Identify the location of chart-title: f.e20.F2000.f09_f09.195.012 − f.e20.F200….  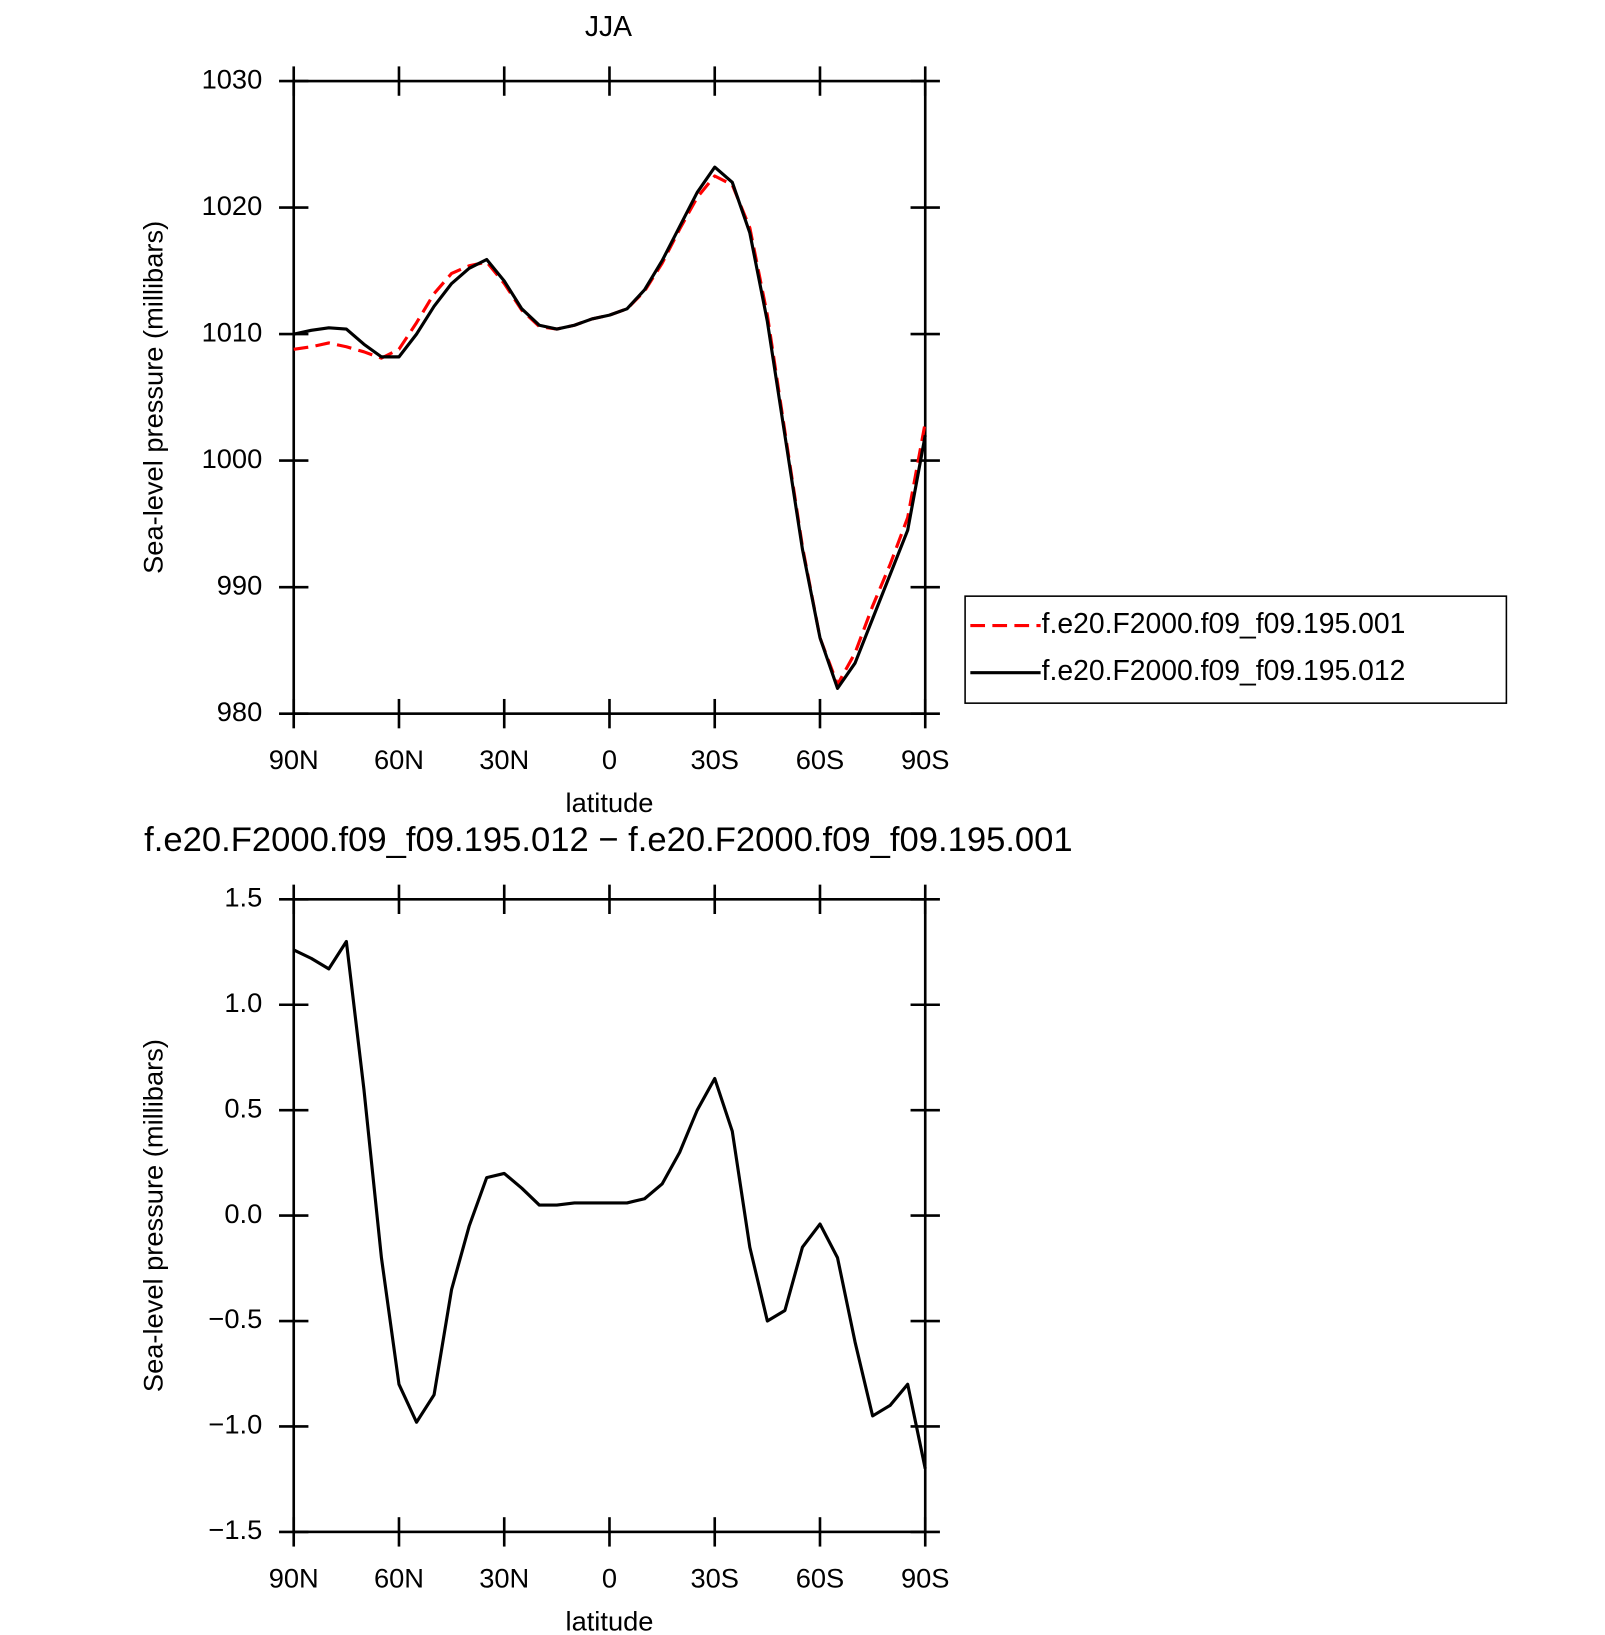
(608, 840).